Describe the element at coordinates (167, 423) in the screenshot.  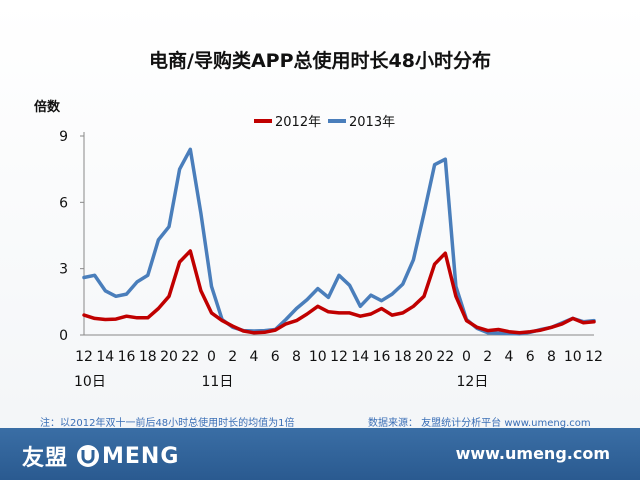
I see `footnote-note: 注：以2012年双十一前后48小时总使用时长的均值为1倍` at that location.